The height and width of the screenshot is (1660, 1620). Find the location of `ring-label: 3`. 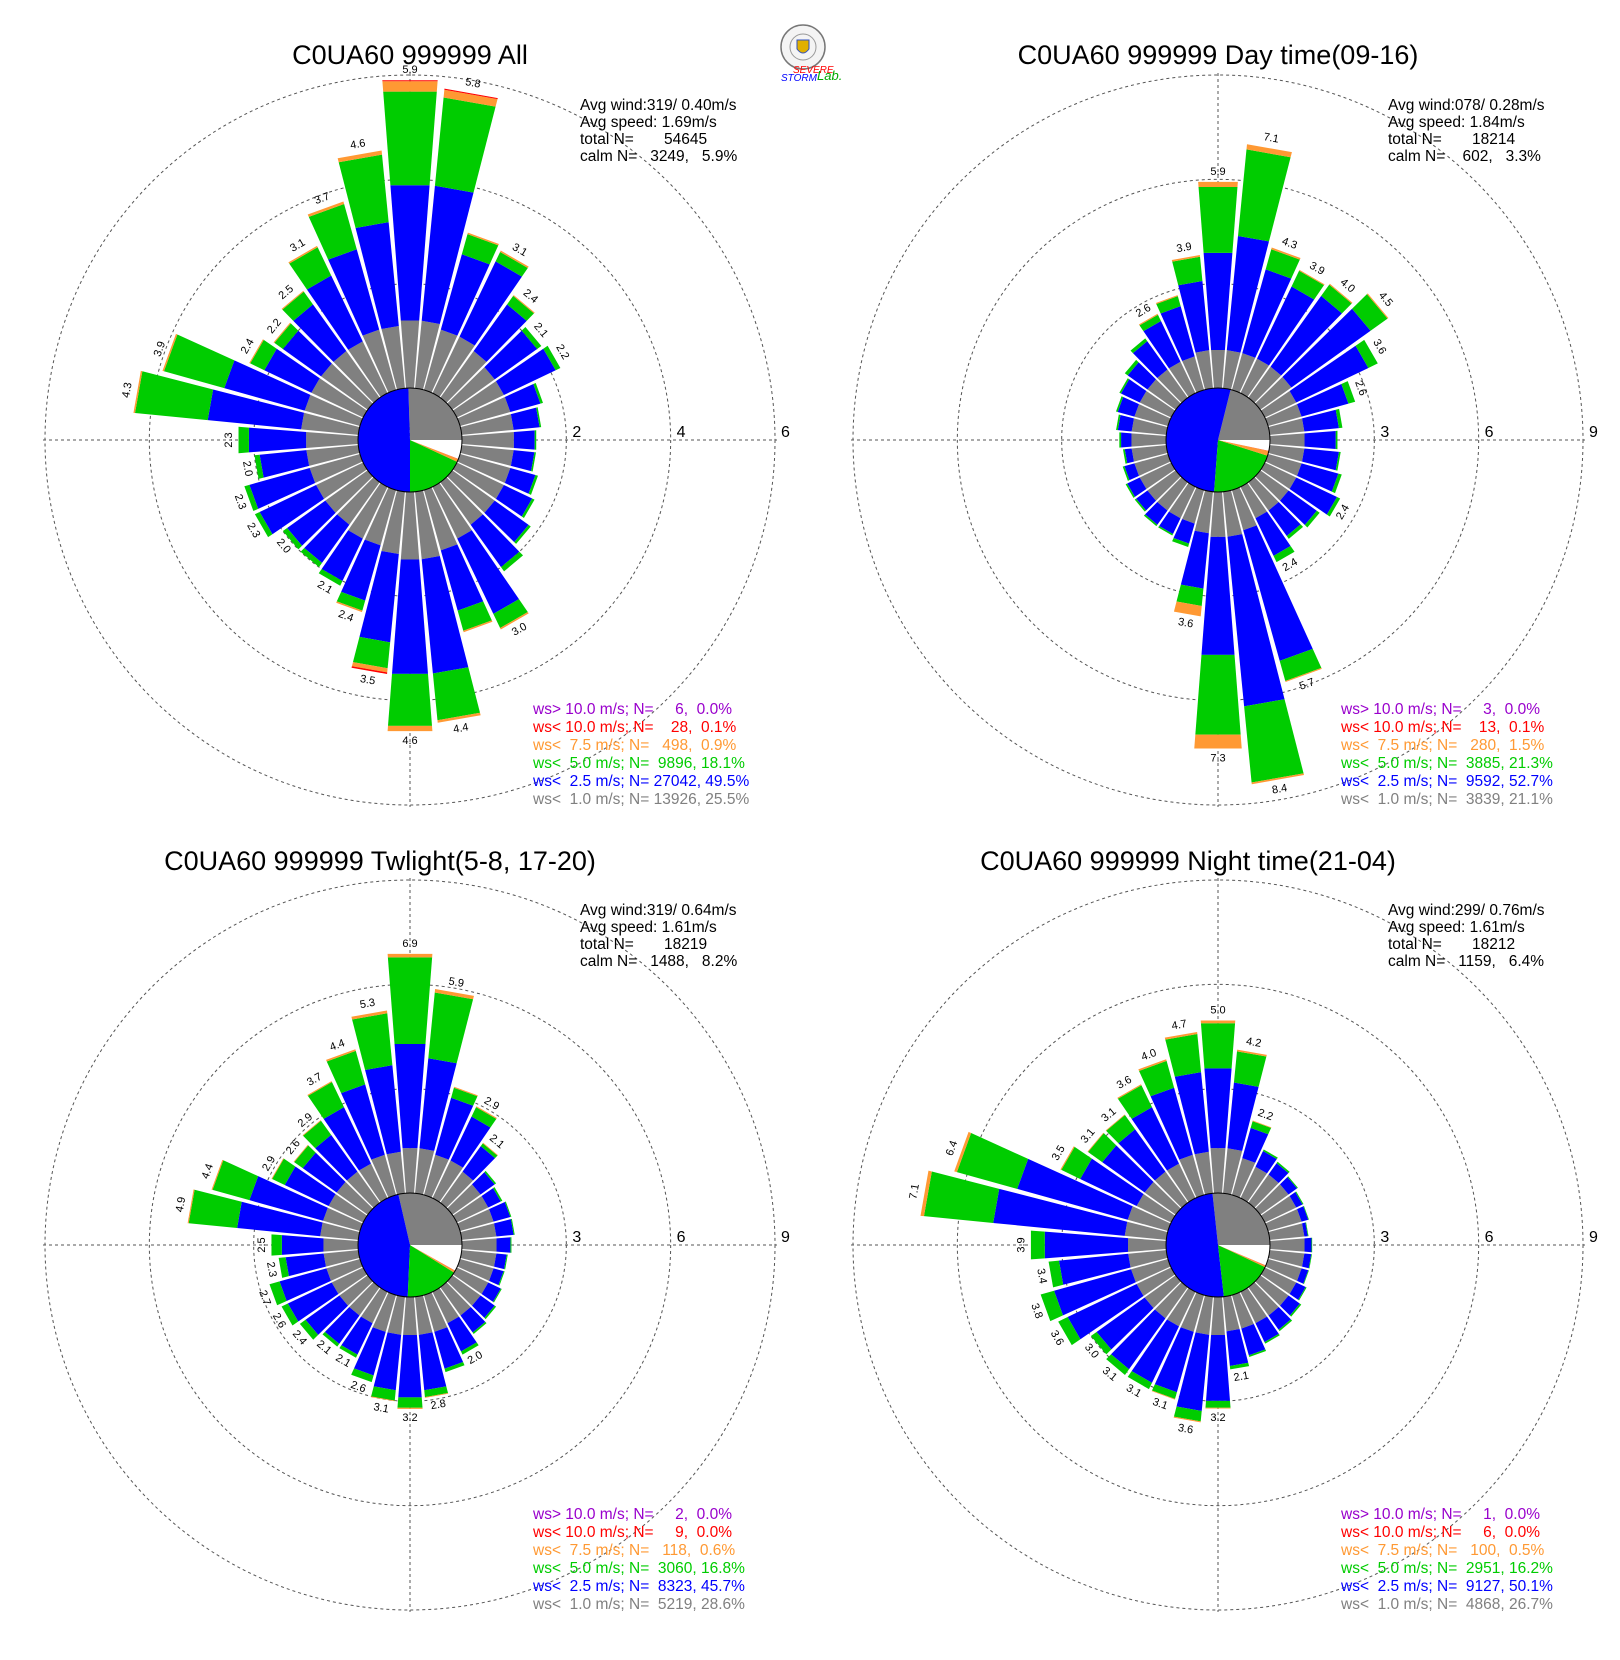

ring-label: 3 is located at coordinates (1384, 1237).